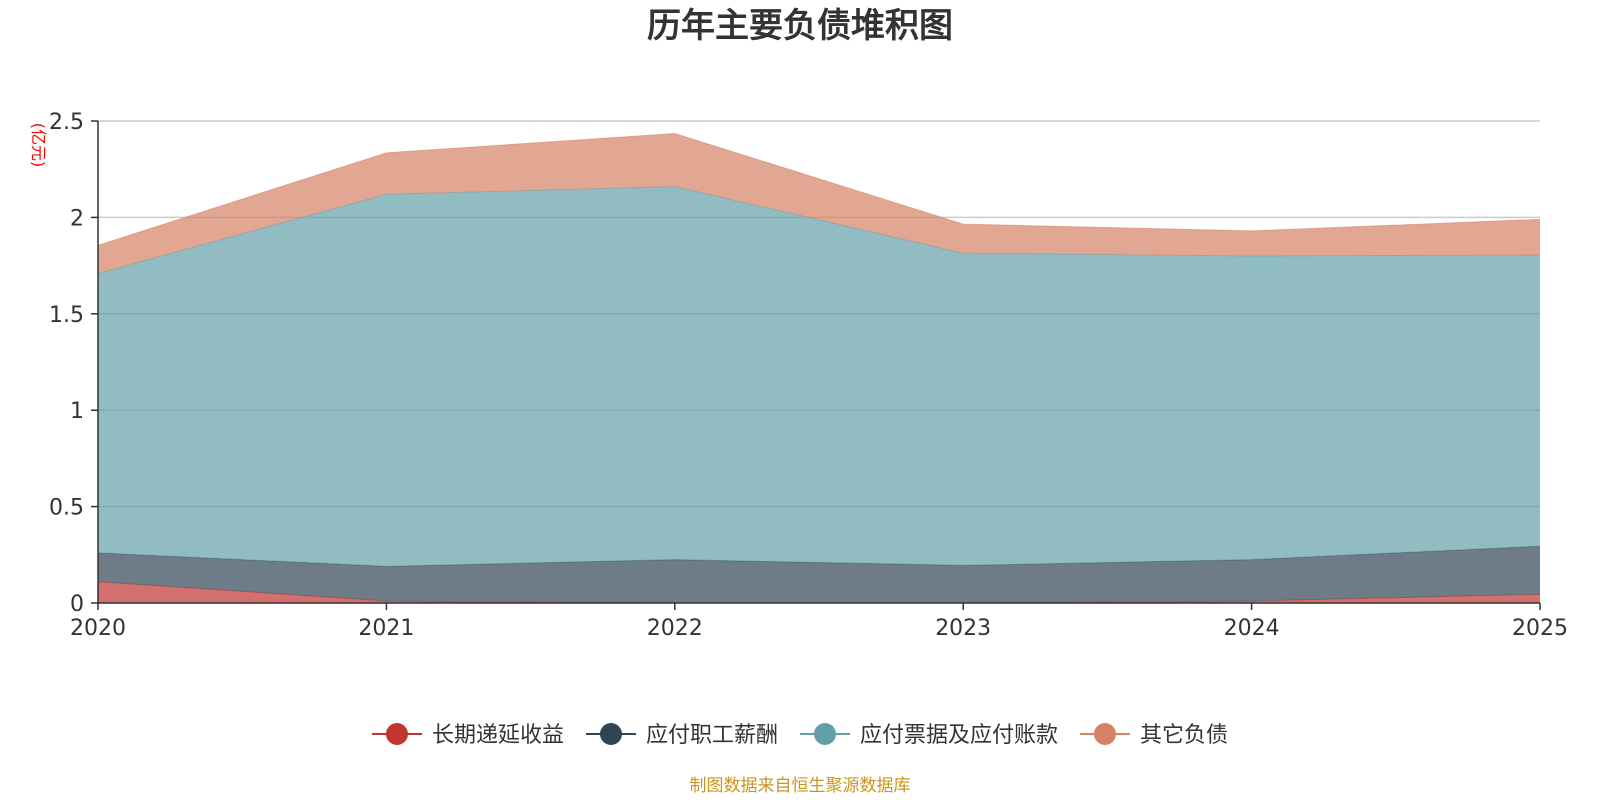  Describe the element at coordinates (800, 26) in the screenshot. I see `chart-title: 历年主要负债堆积图` at that location.